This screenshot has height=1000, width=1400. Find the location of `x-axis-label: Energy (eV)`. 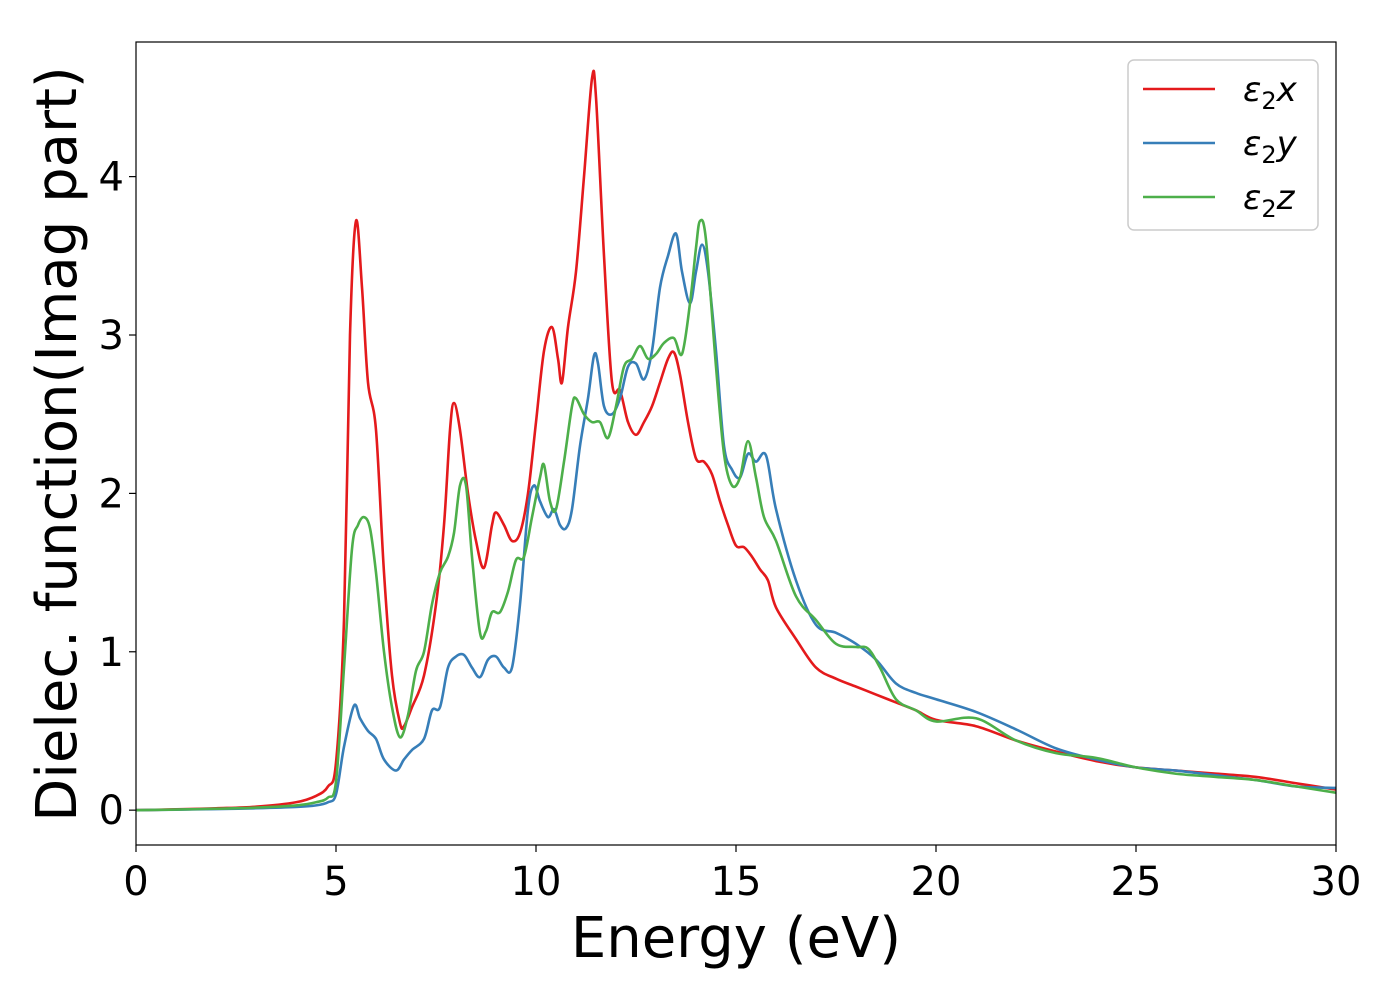

x-axis-label: Energy (eV) is located at coordinates (736, 938).